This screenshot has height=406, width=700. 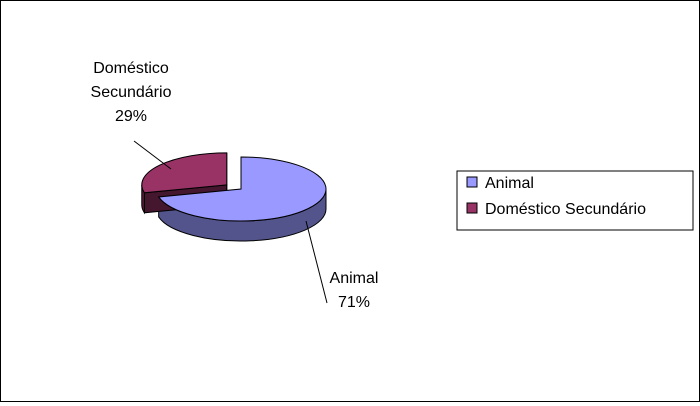 What do you see at coordinates (472, 208) in the screenshot?
I see `legend-swatch-domestico-secundario` at bounding box center [472, 208].